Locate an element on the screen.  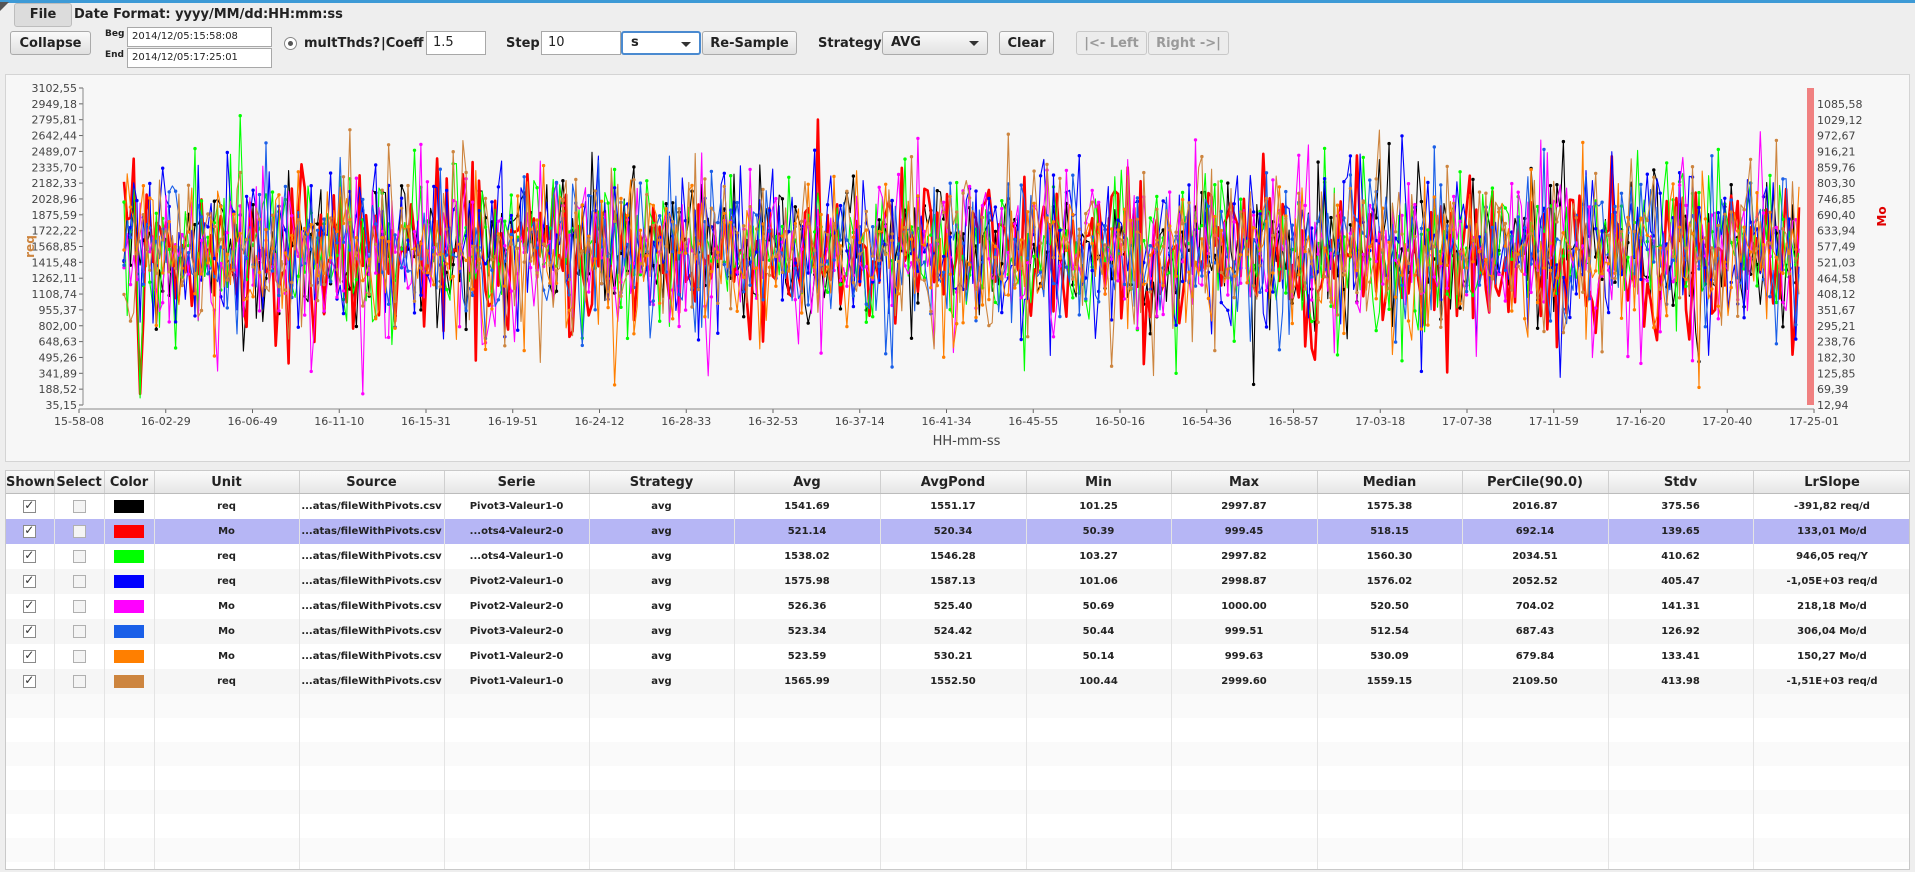
column-header-avg: Avg is located at coordinates (807, 482).